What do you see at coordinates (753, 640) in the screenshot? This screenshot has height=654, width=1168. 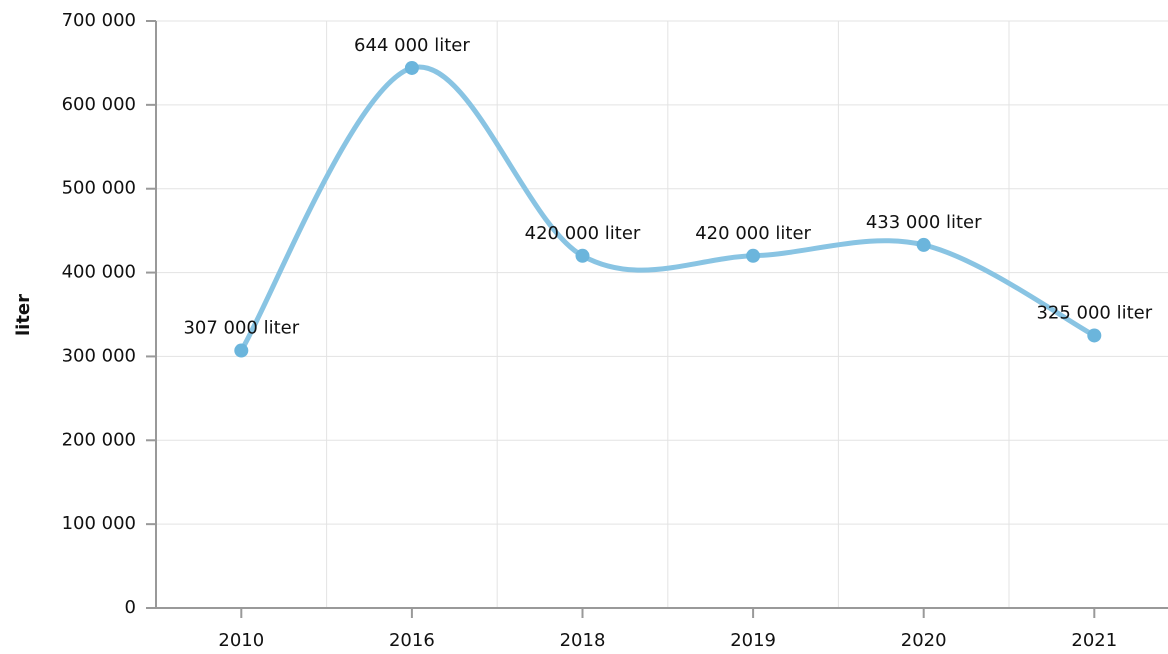 I see `x-tick-label: 2019` at bounding box center [753, 640].